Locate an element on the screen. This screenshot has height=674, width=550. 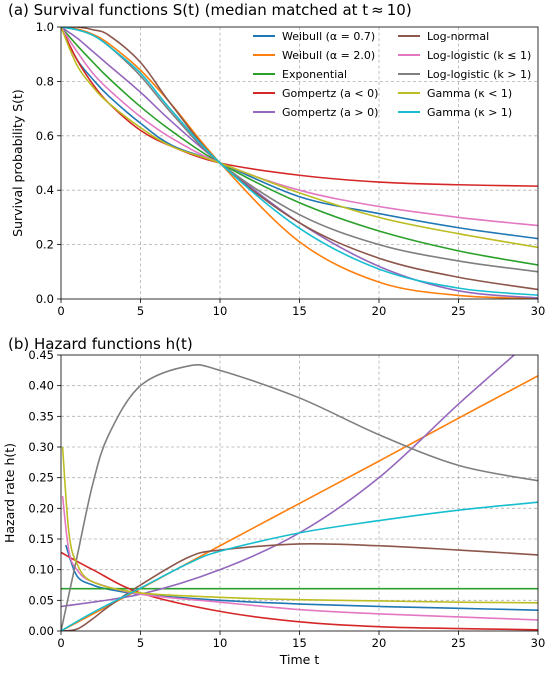
survival-y-axis-label: Survival probability S(t) is located at coordinates (17, 163).